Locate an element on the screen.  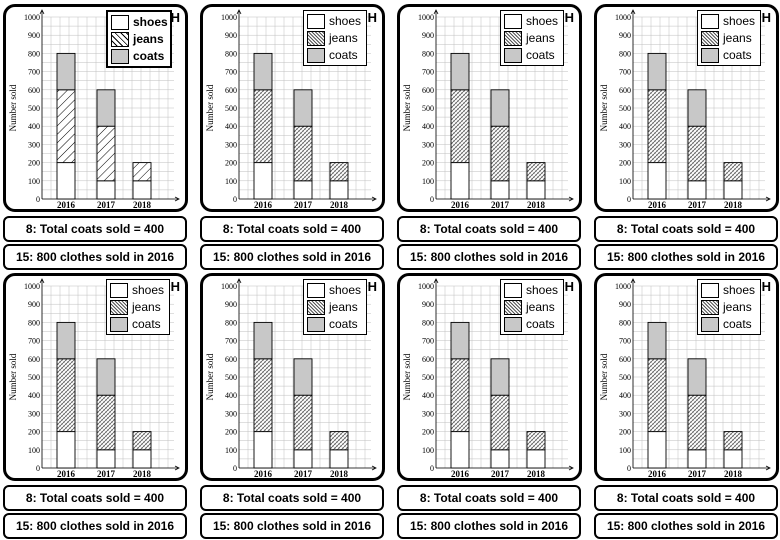
y-tick-label: 0 is located at coordinates (432, 468).